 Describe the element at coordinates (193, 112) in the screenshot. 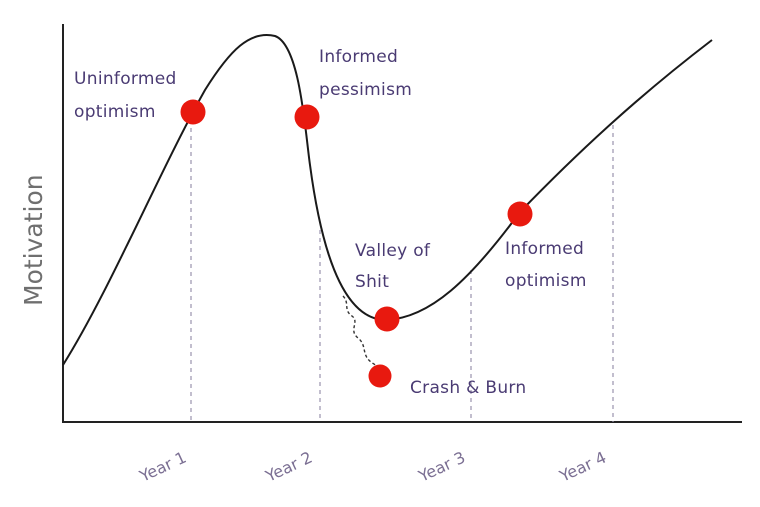

I see `marker-uninformed-optimism` at that location.